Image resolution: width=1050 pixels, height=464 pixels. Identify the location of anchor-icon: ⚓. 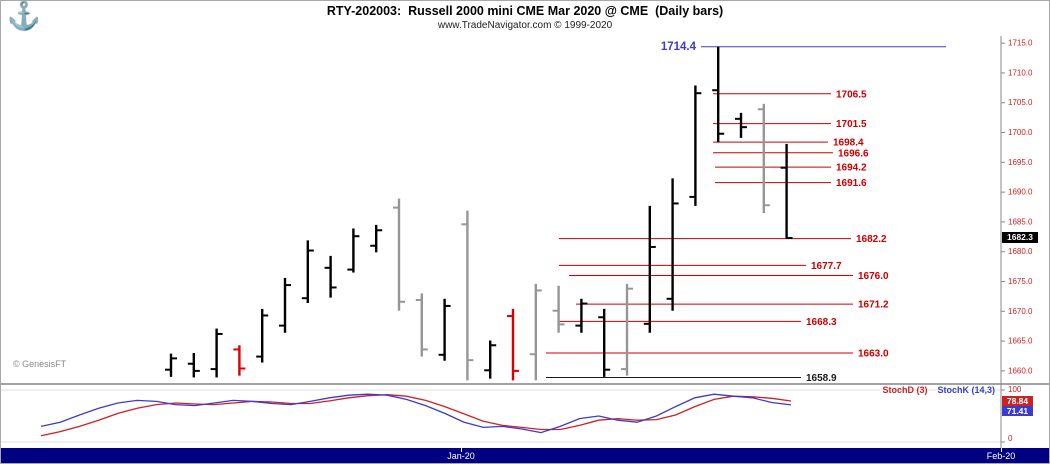
(24, 16).